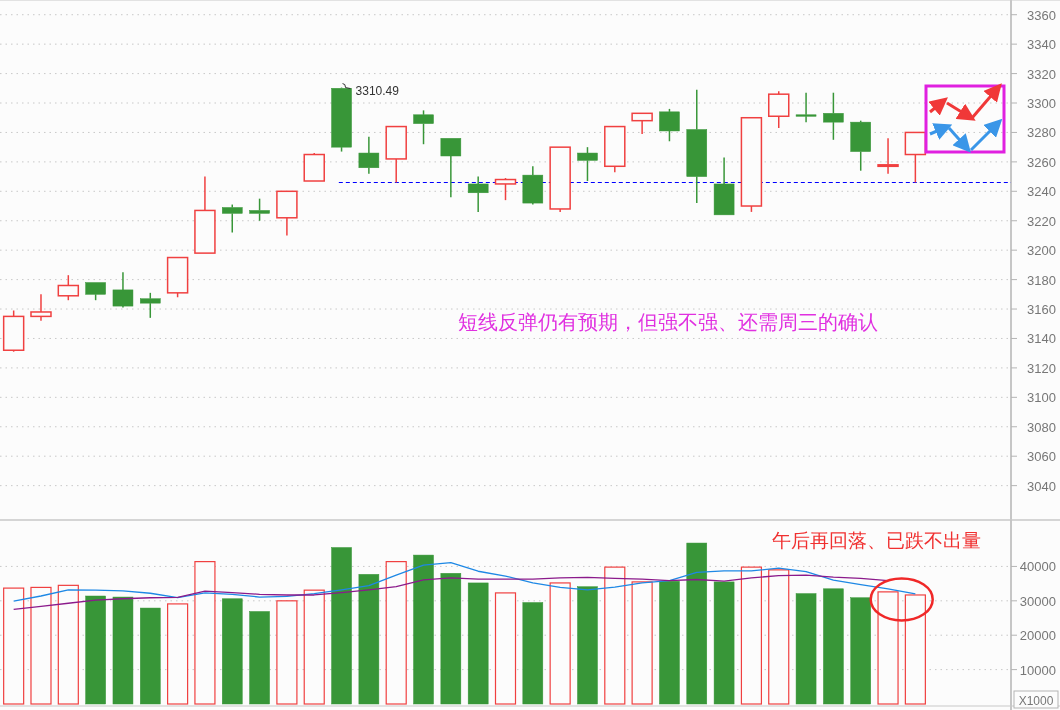 Image resolution: width=1060 pixels, height=710 pixels. What do you see at coordinates (1036, 701) in the screenshot?
I see `y-axis-title: X1000` at bounding box center [1036, 701].